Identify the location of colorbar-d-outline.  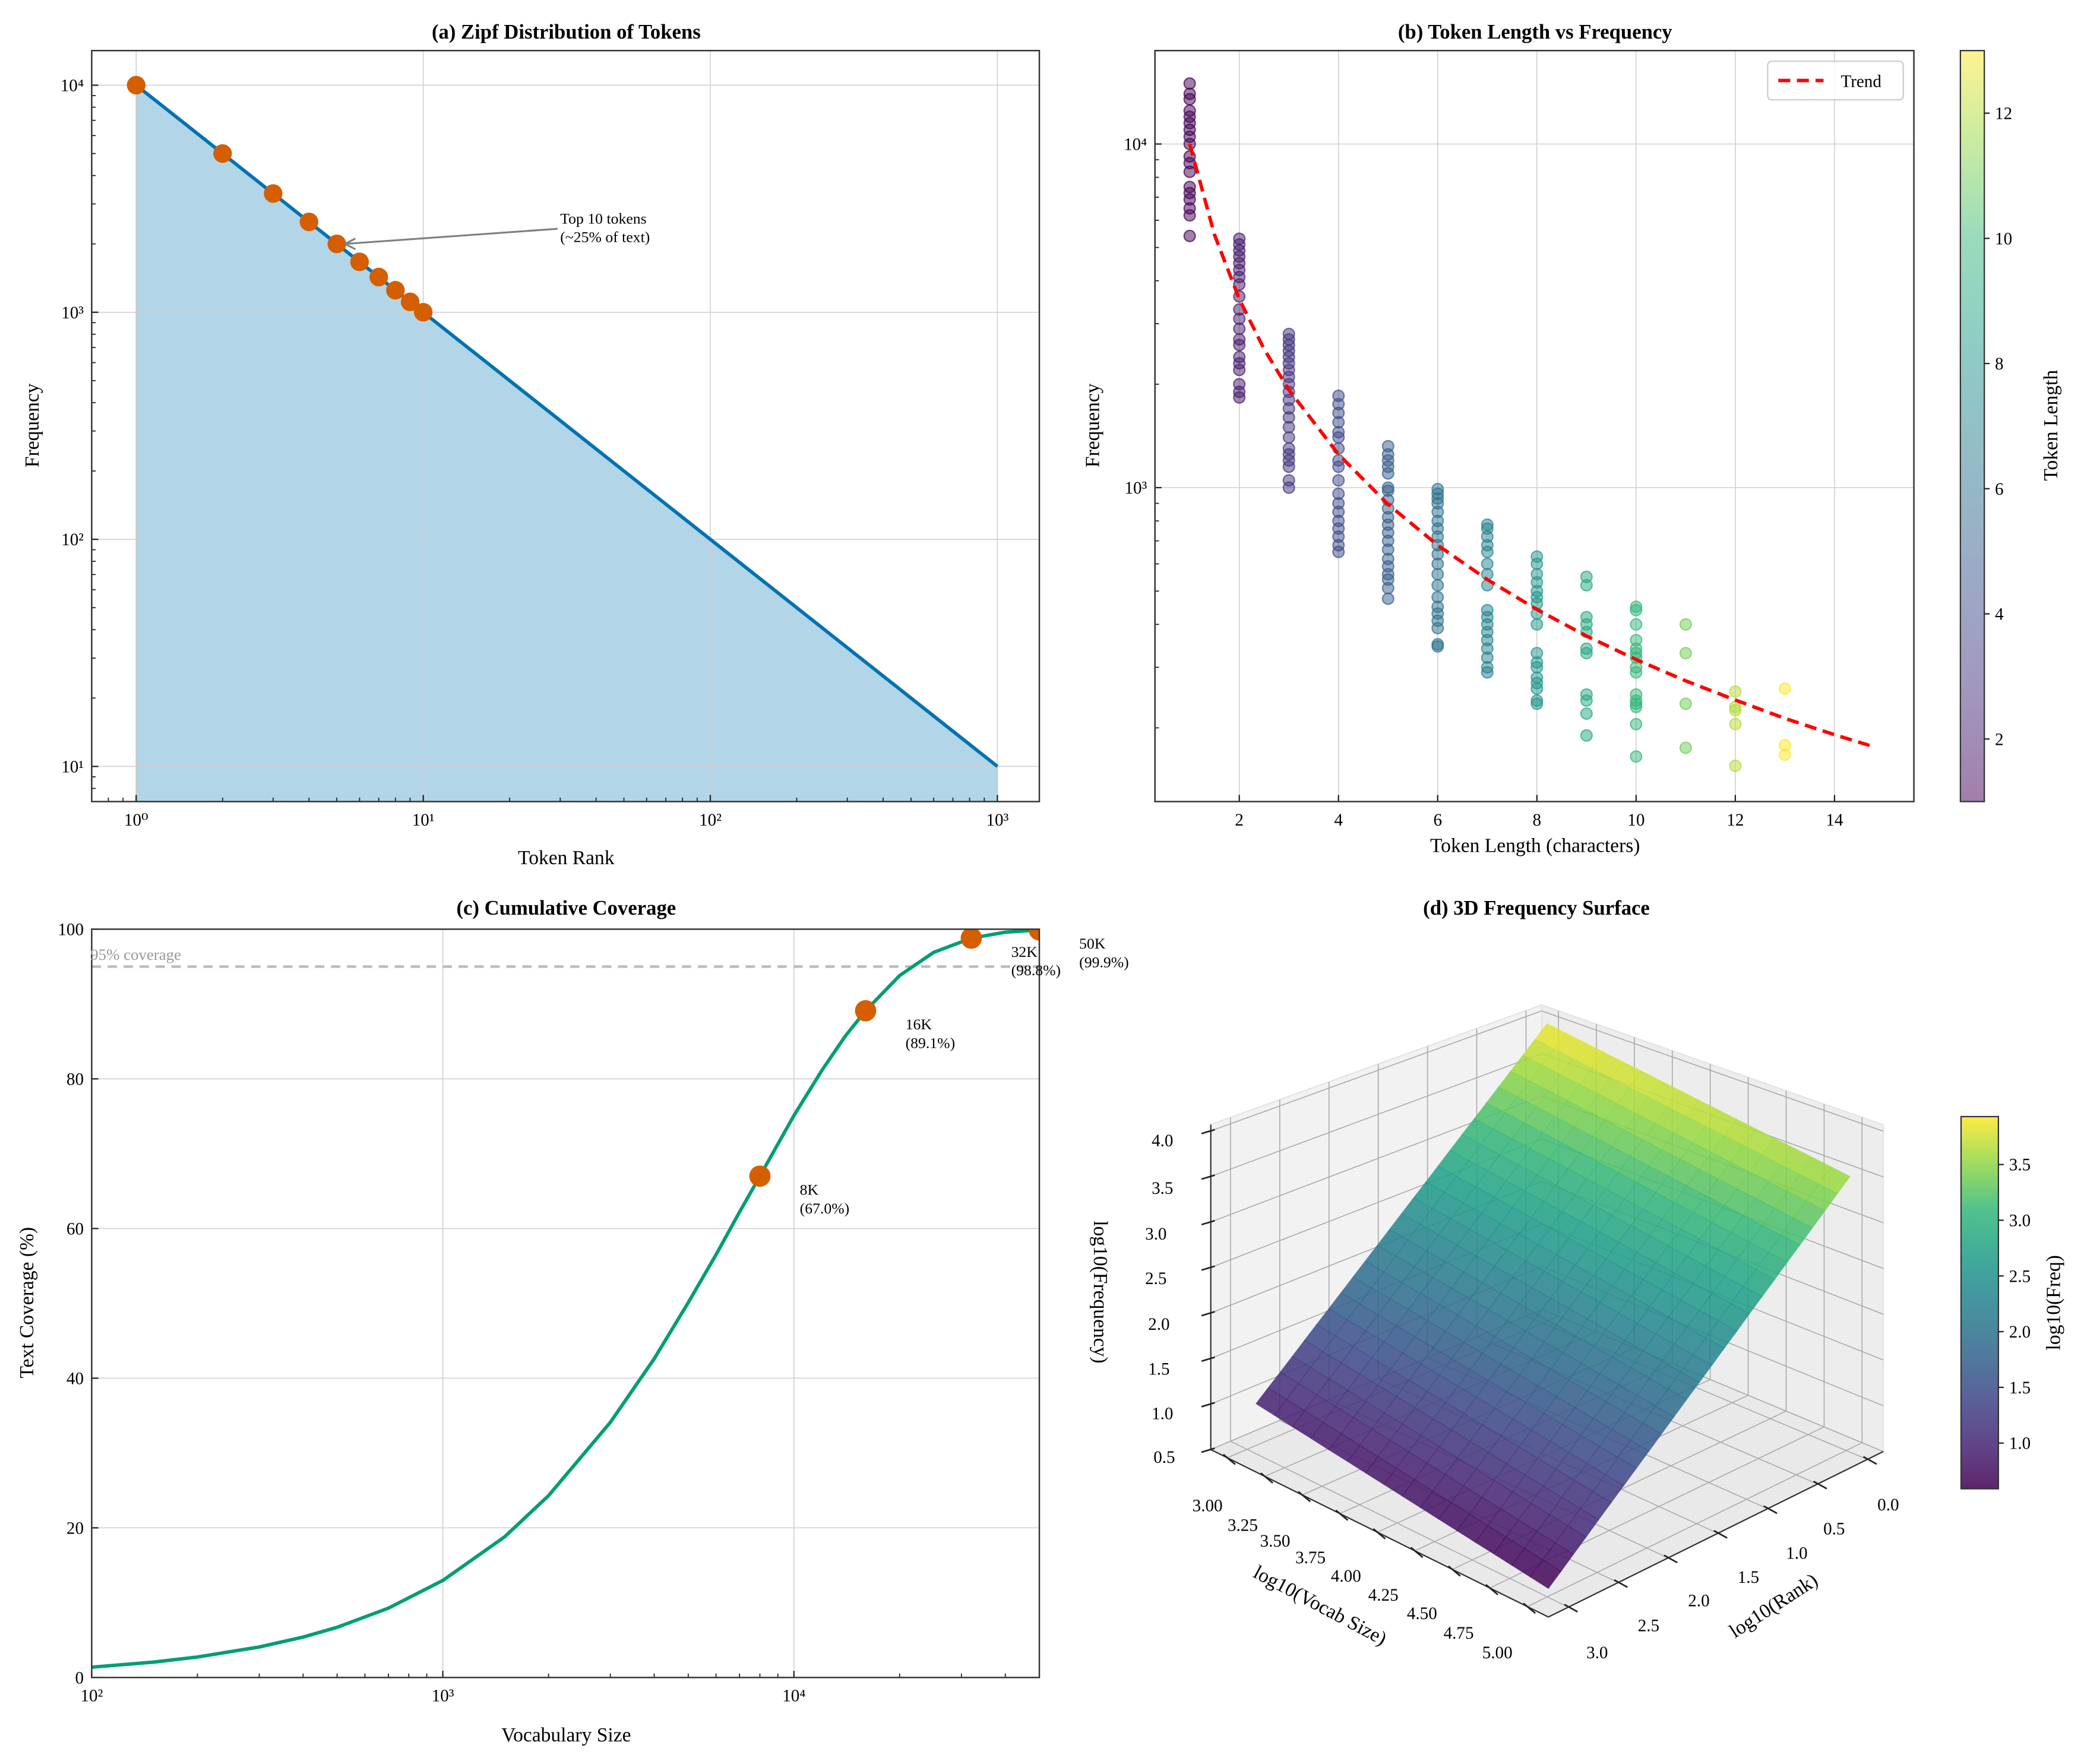
(1980, 1302).